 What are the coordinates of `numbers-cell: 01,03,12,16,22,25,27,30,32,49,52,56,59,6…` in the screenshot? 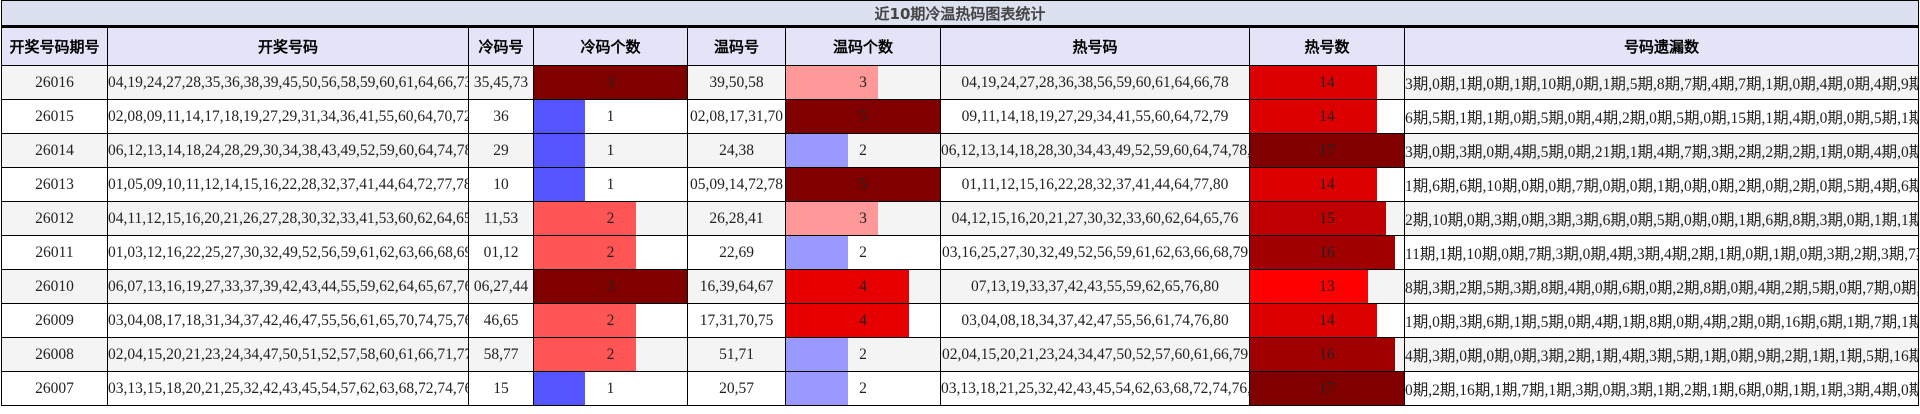 It's located at (288, 252).